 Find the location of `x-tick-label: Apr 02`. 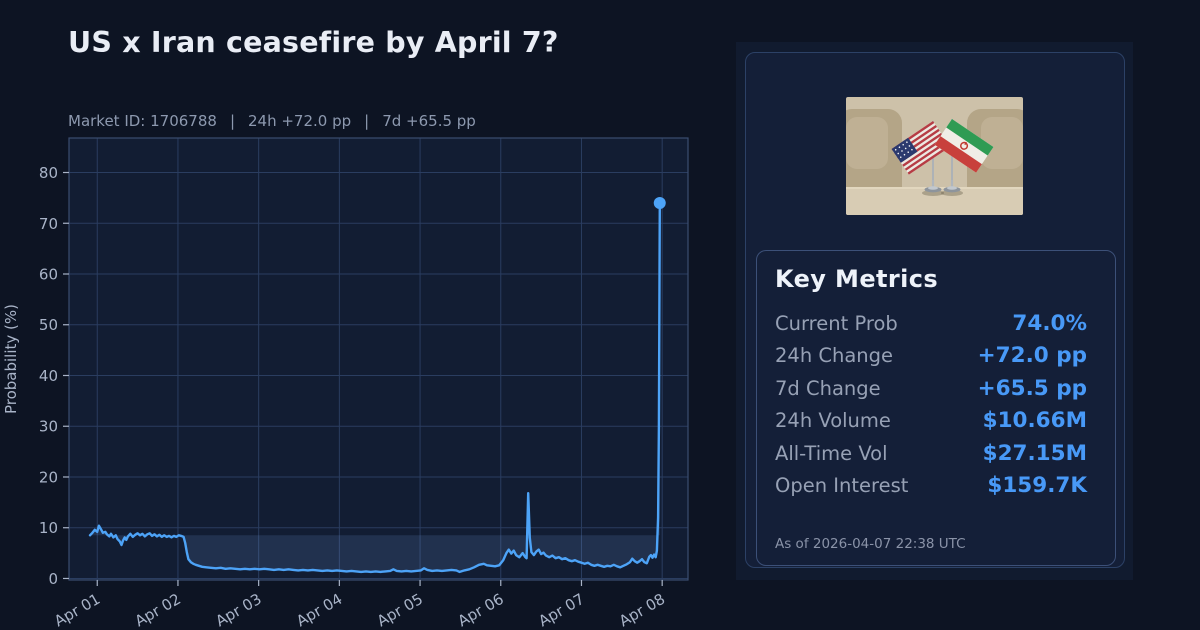

x-tick-label: Apr 02 is located at coordinates (158, 610).